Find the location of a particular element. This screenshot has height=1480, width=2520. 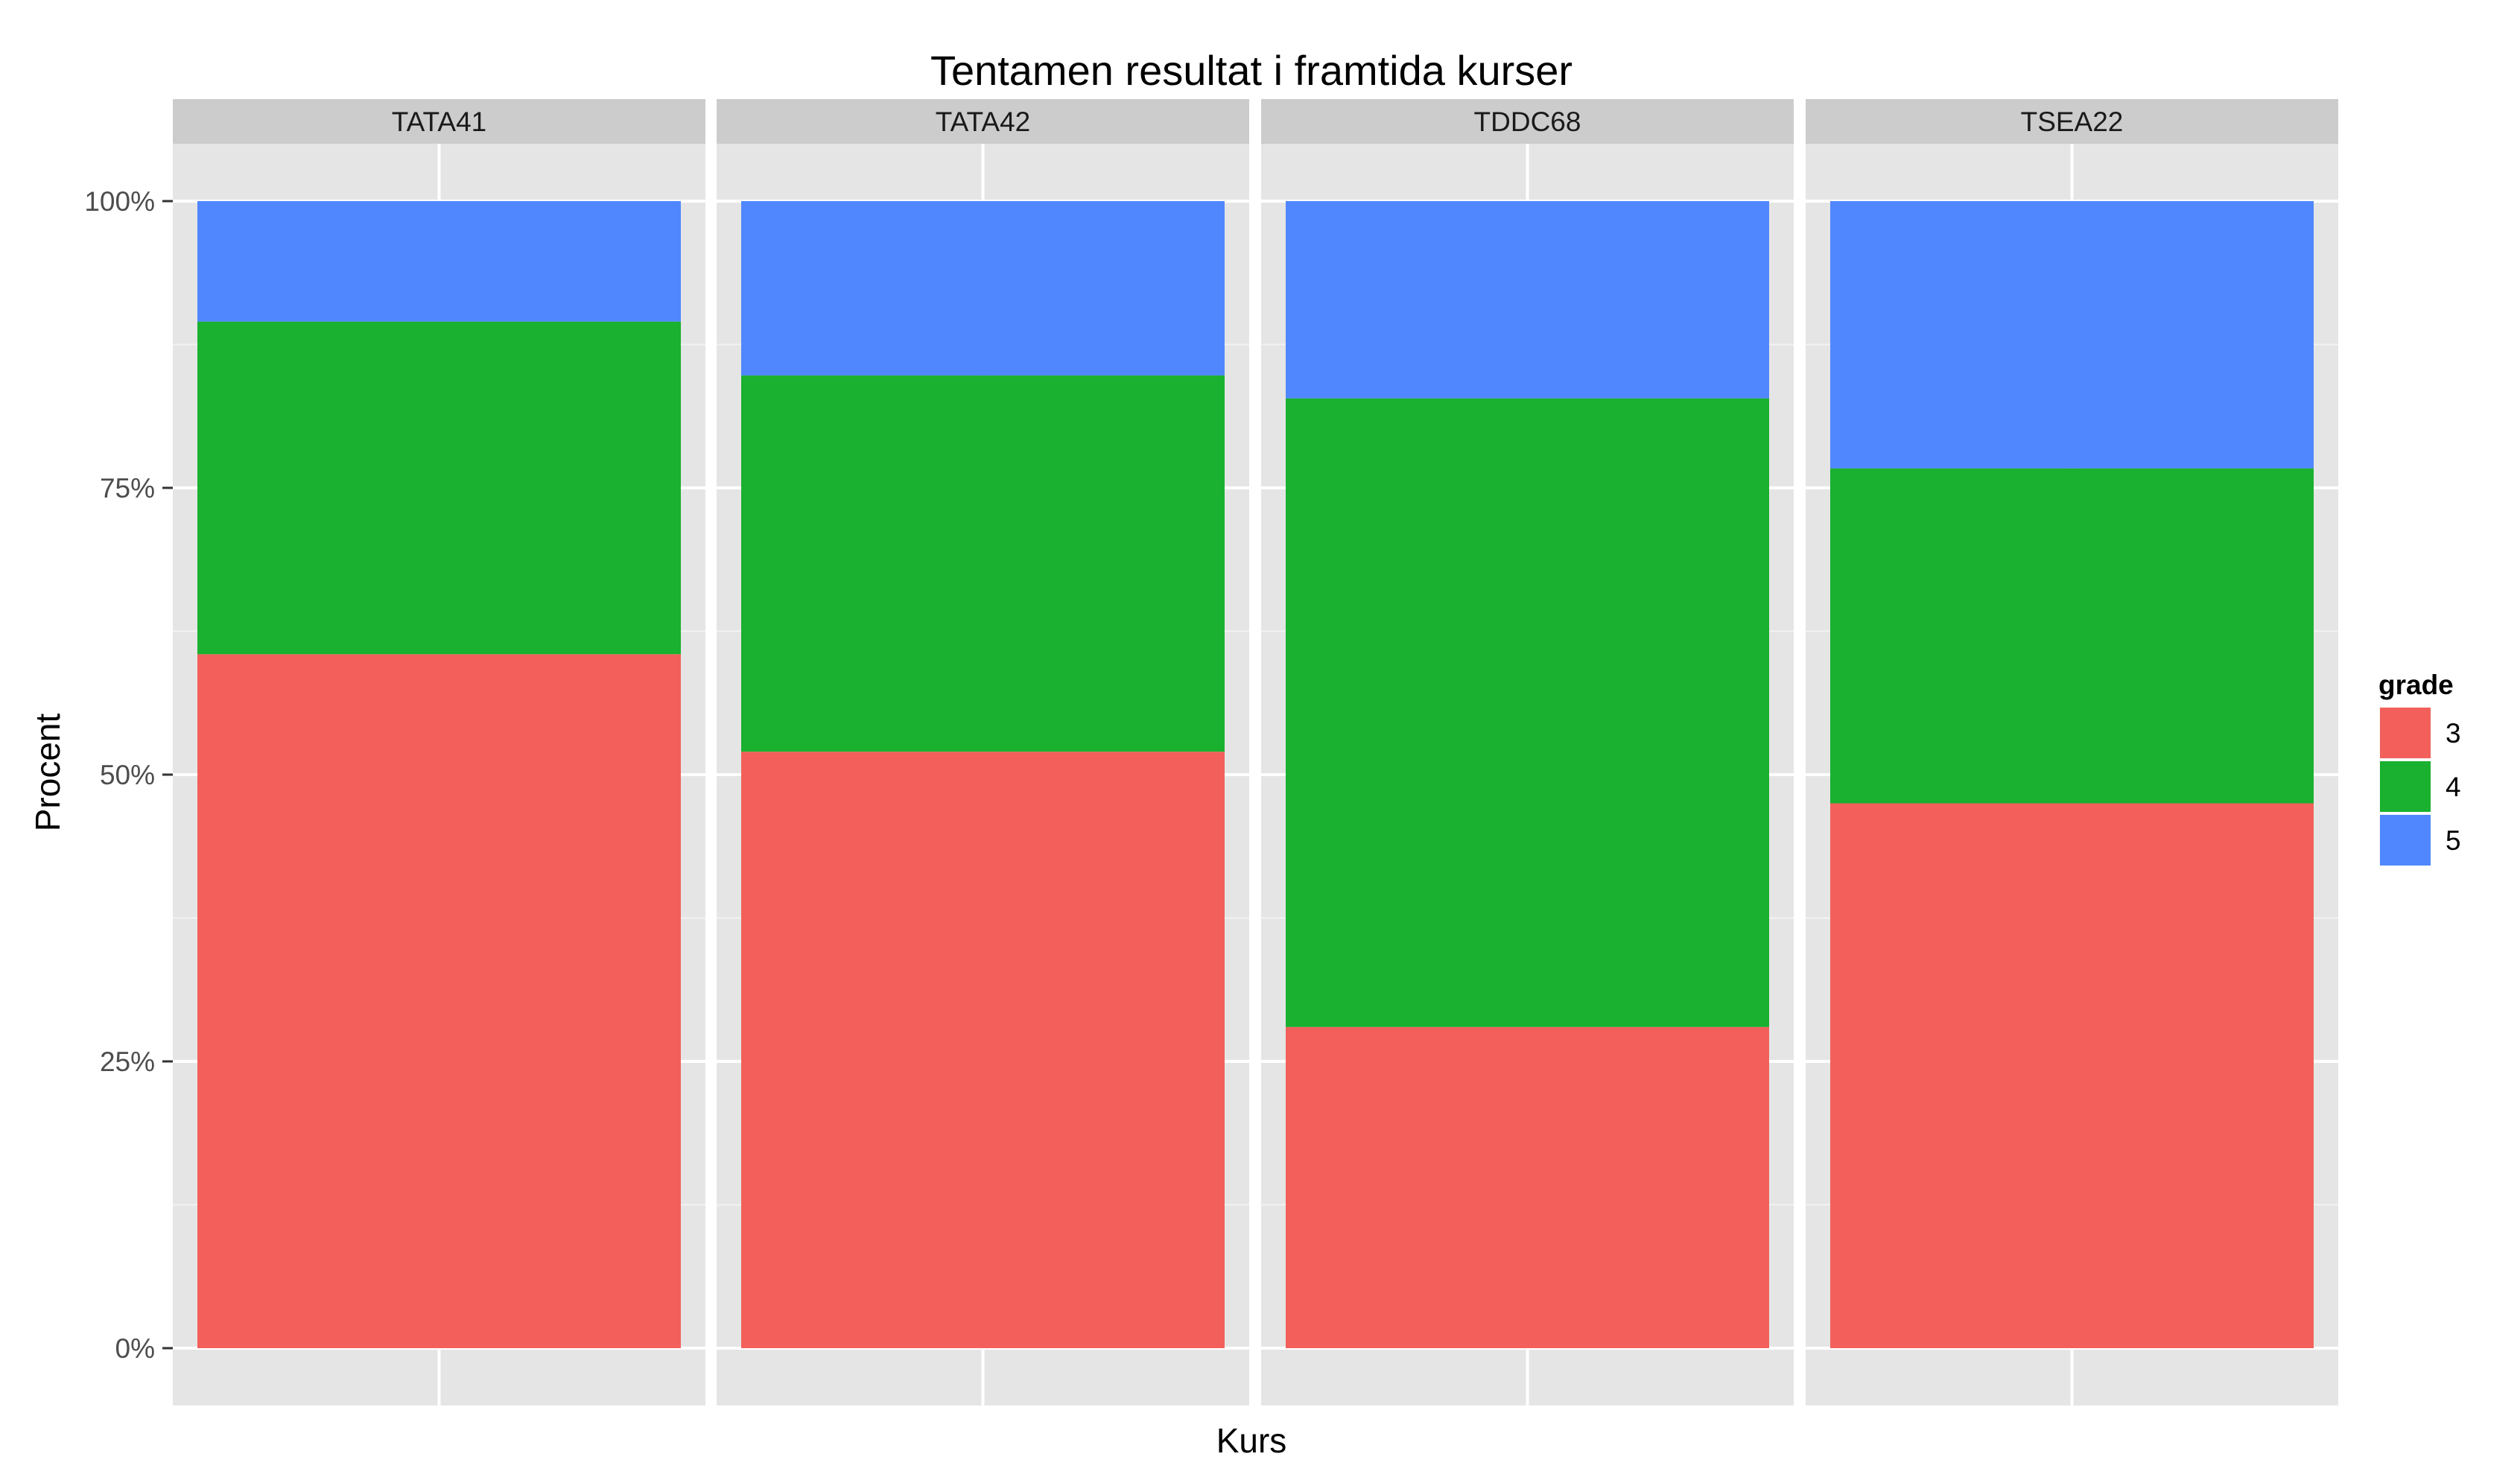

y-axis: 0% 25% 50% 75% 100% is located at coordinates (128, 775).